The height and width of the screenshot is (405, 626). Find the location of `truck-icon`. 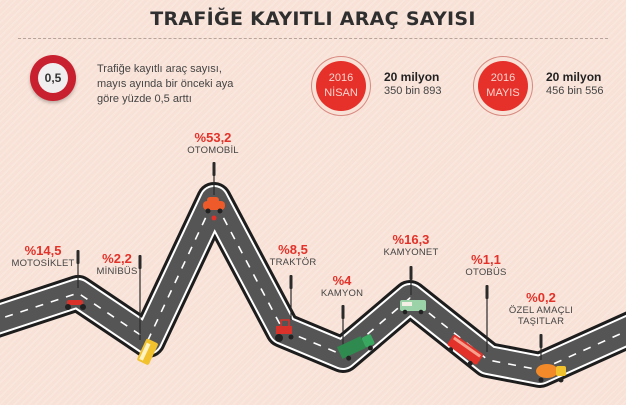

truck-icon is located at coordinates (355, 347).